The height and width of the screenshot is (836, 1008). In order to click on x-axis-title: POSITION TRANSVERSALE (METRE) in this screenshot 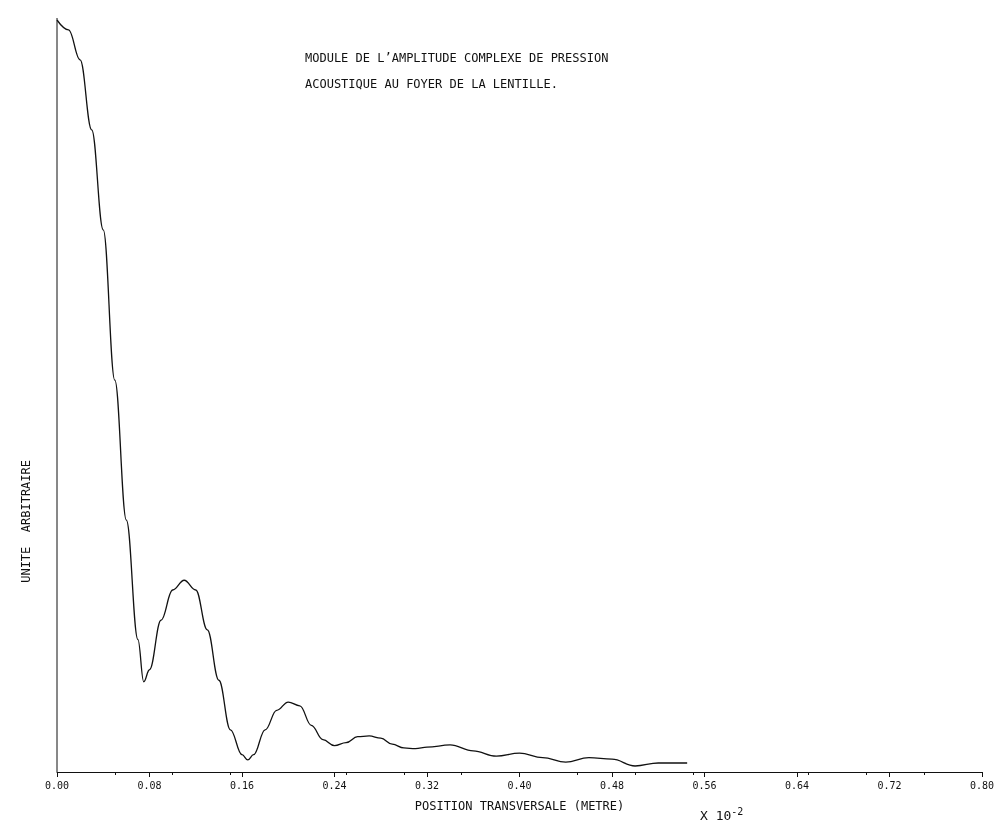, I will do `click(519, 806)`.